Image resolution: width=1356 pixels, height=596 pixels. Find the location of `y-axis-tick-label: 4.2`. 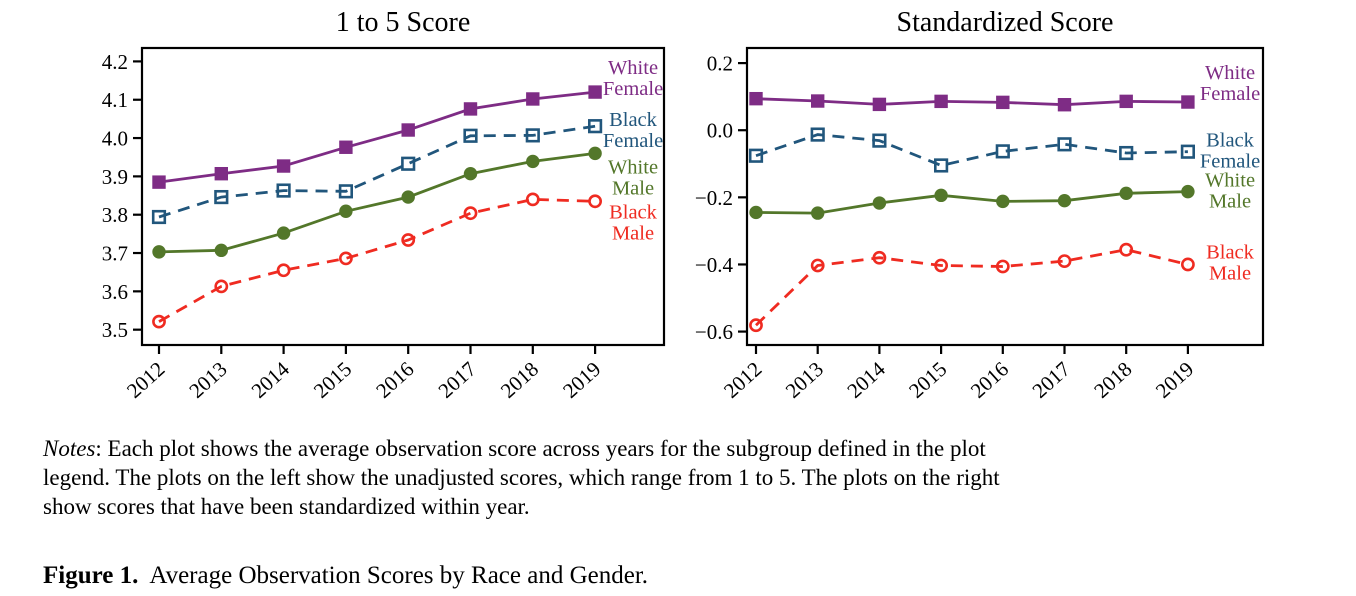

y-axis-tick-label: 4.2 is located at coordinates (115, 62).